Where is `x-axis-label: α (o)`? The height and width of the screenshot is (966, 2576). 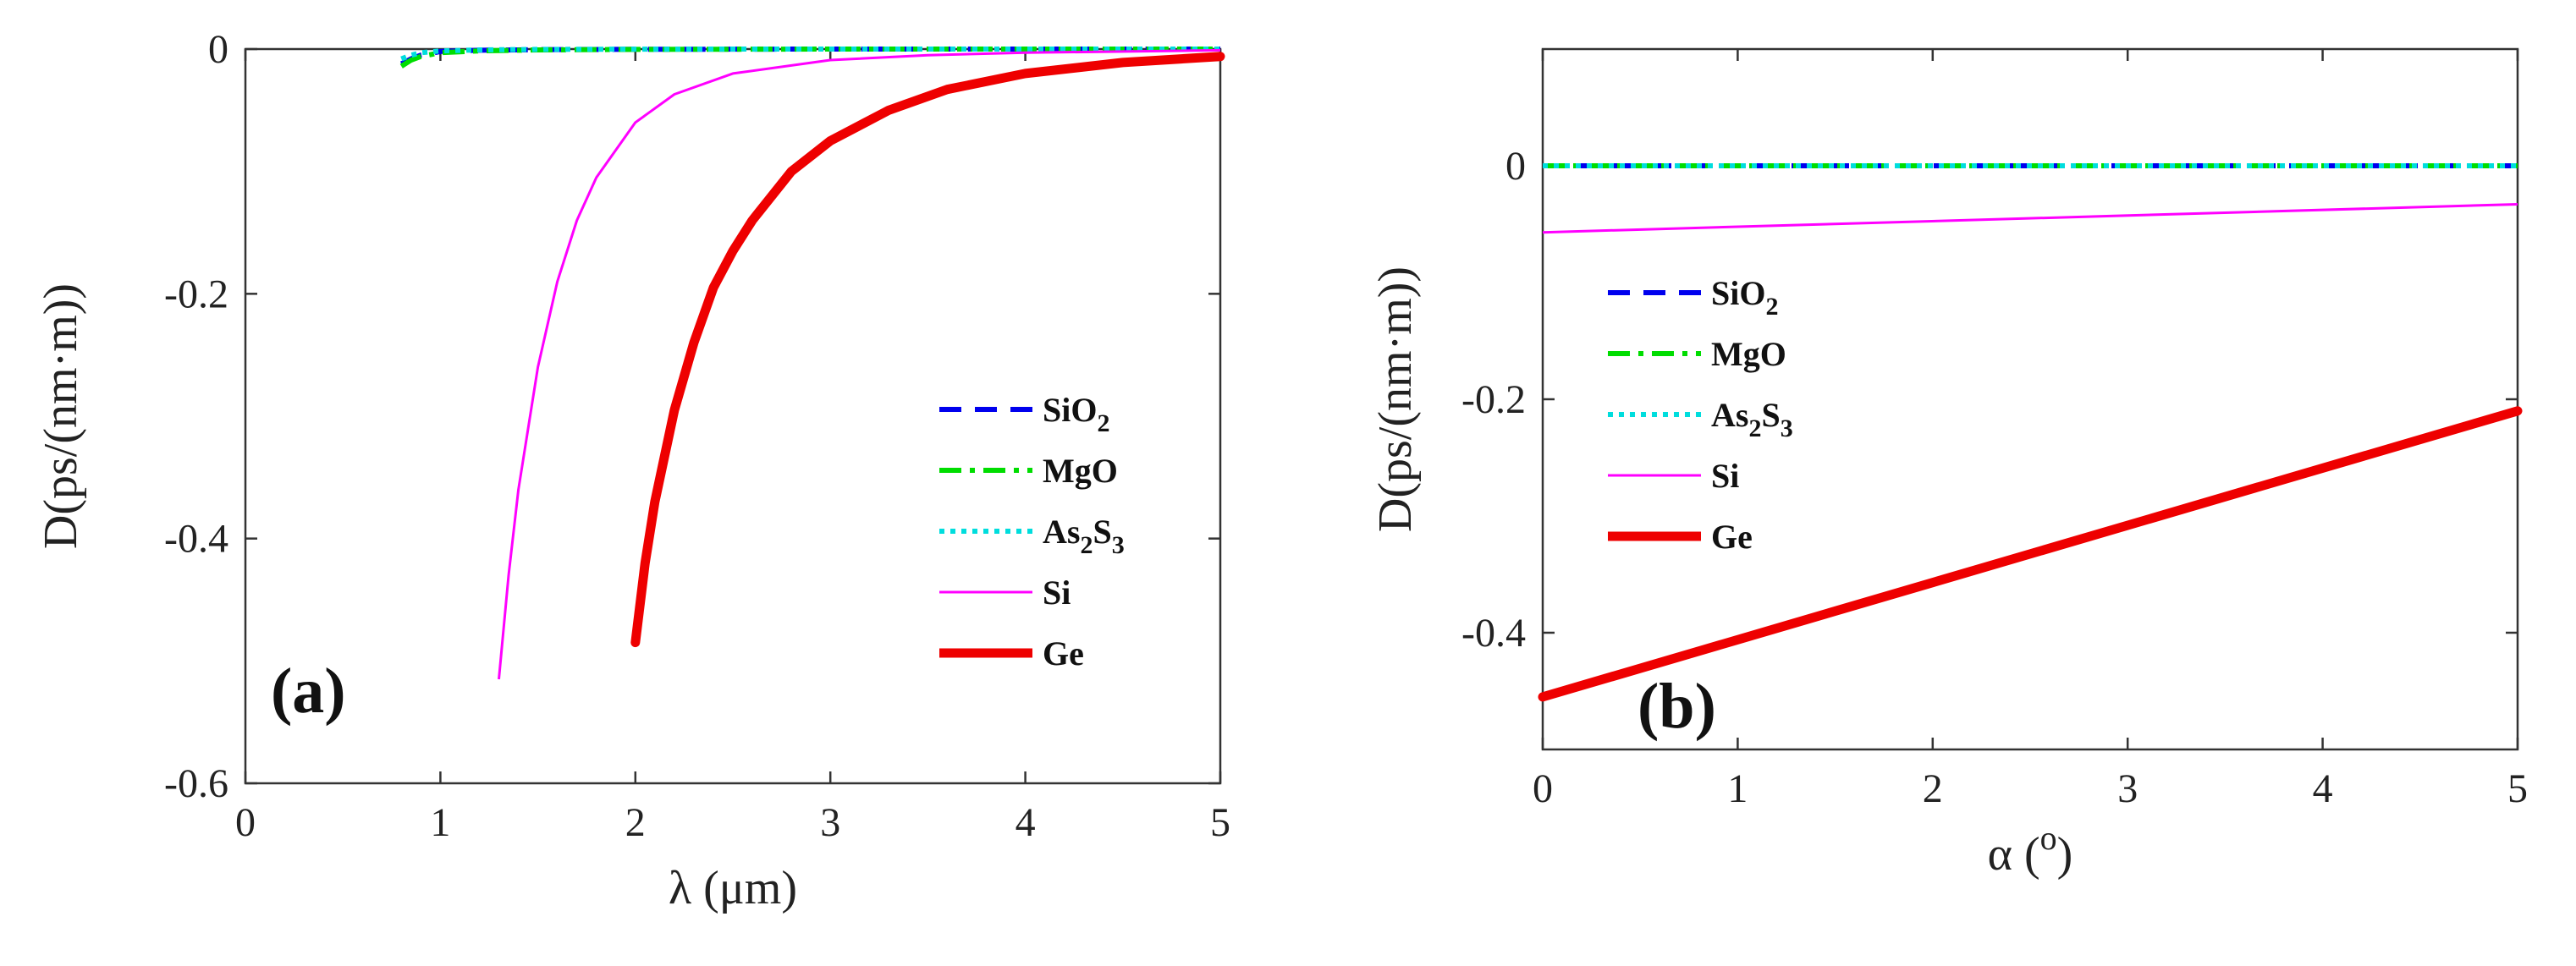 x-axis-label: α (o) is located at coordinates (2030, 850).